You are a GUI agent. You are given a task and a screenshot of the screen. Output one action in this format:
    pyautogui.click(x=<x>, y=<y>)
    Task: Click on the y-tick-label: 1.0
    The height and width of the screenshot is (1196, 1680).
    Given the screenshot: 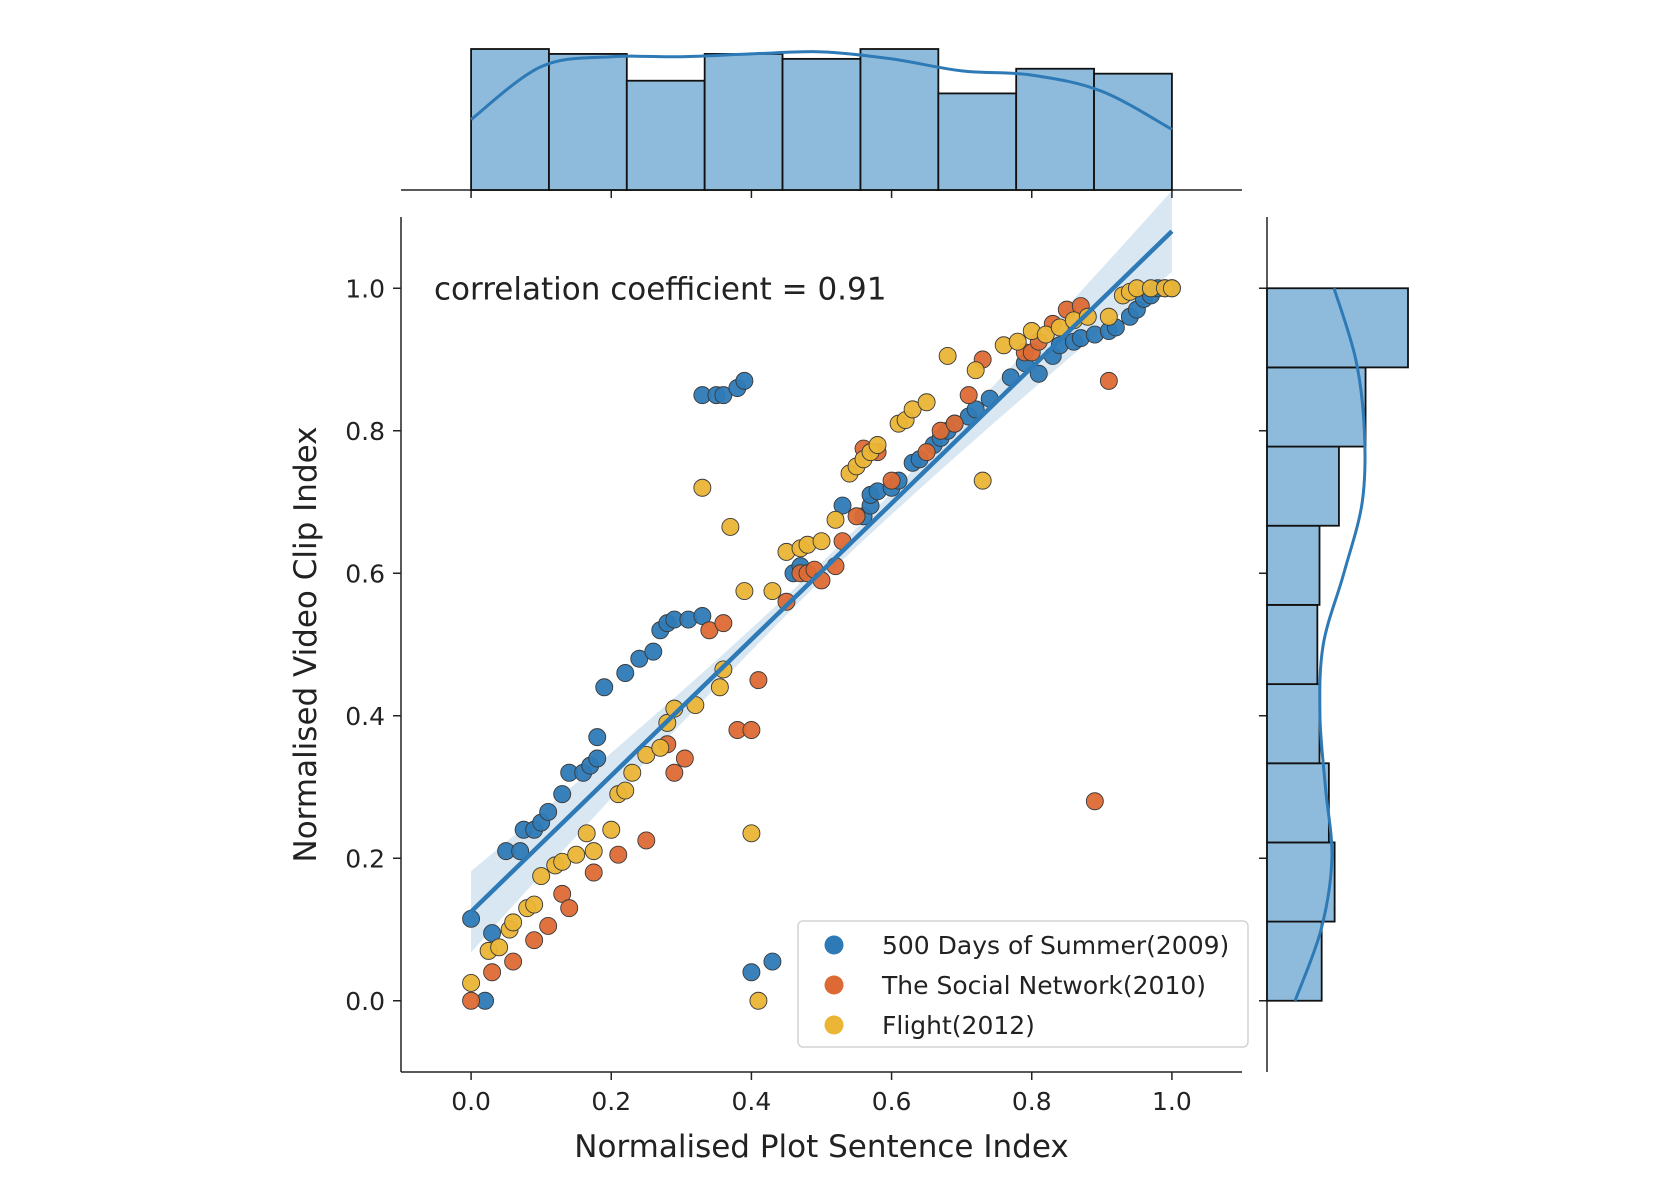 What is the action you would take?
    pyautogui.click(x=365, y=288)
    